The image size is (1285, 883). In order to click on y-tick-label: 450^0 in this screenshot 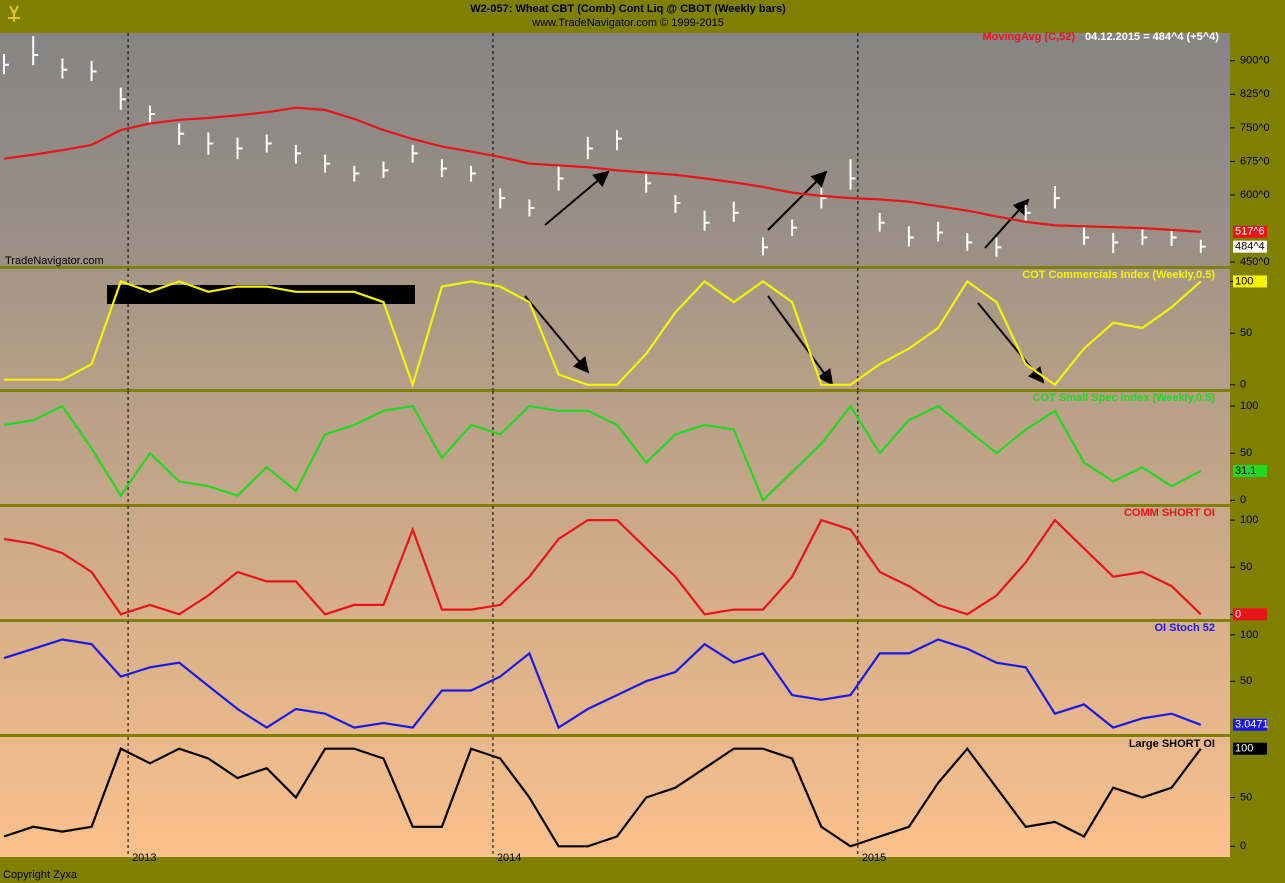, I will do `click(1255, 262)`.